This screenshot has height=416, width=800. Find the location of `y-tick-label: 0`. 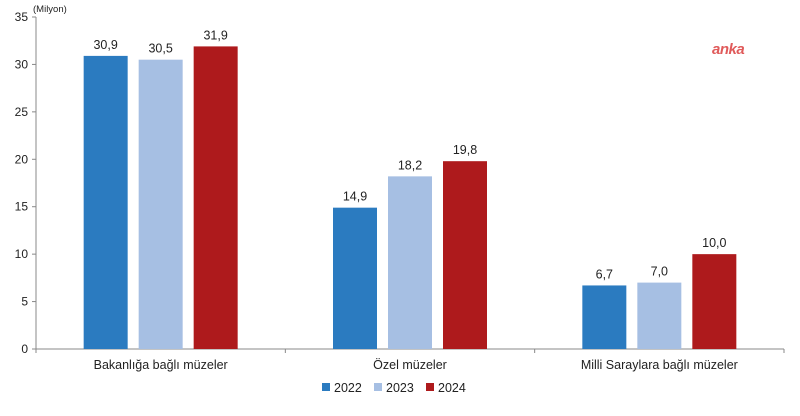

y-tick-label: 0 is located at coordinates (24, 349).